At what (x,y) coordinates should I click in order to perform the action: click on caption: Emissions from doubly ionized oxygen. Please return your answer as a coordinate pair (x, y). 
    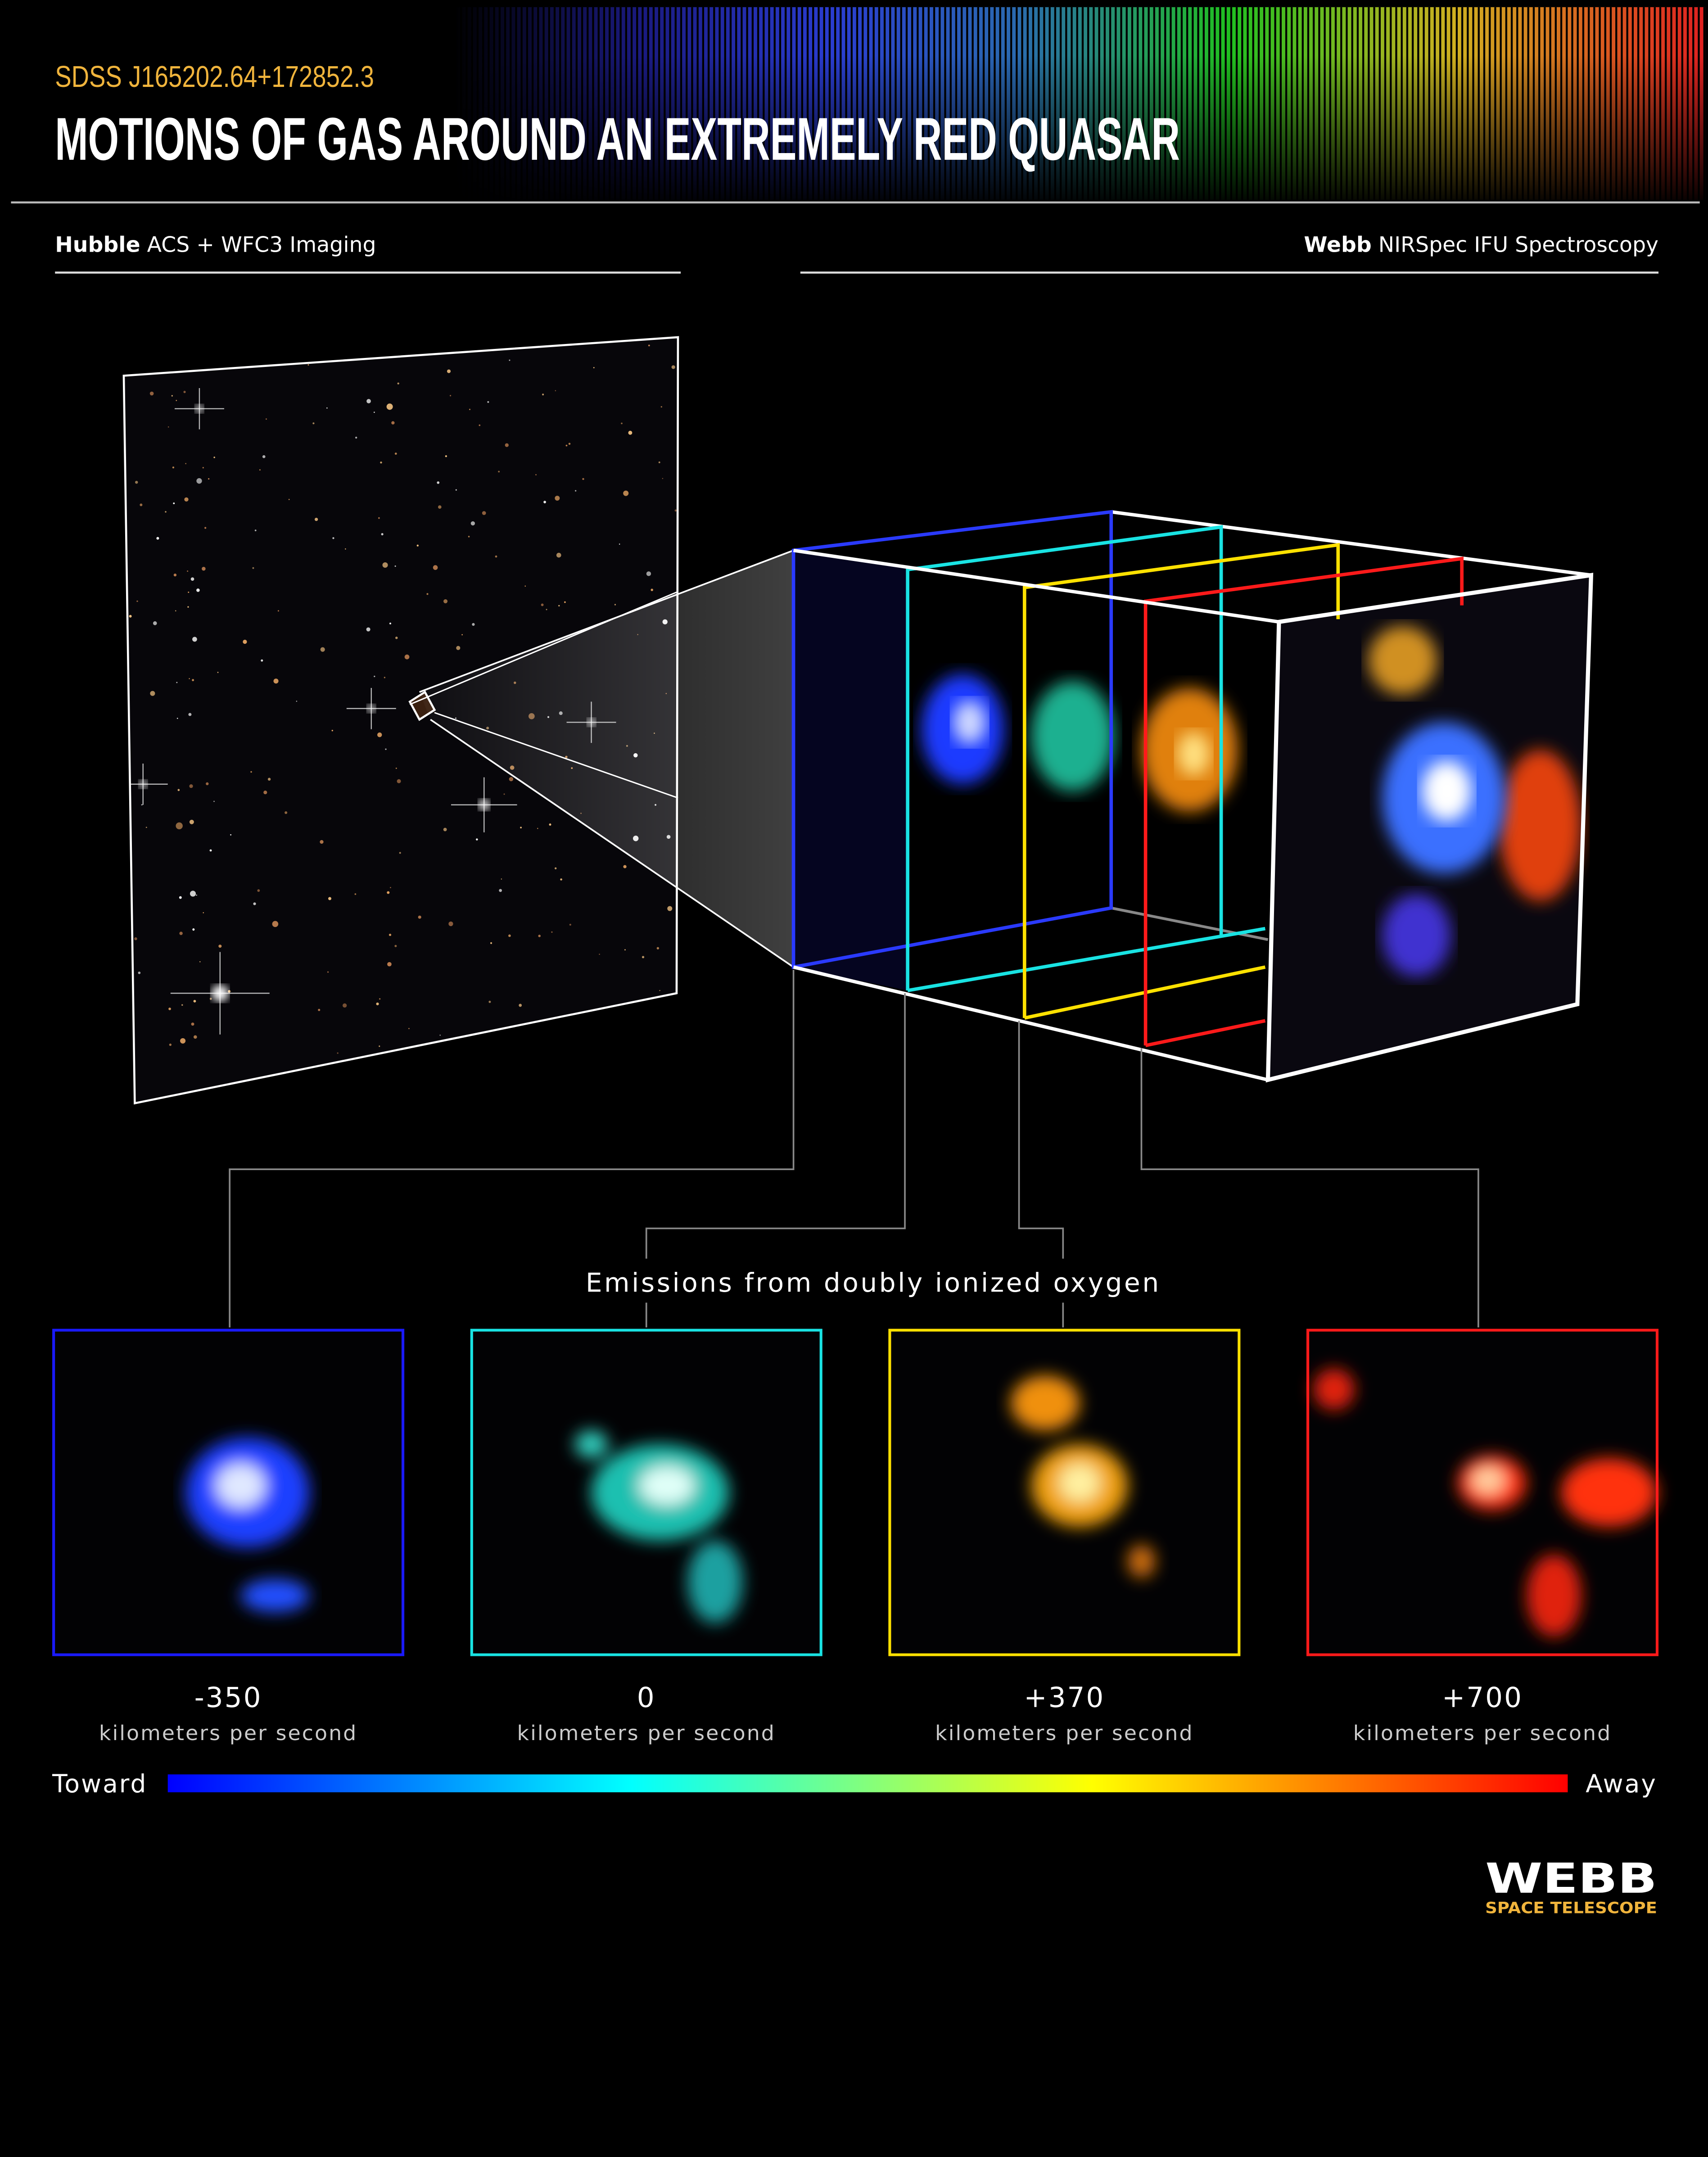
    Looking at the image, I should click on (873, 1282).